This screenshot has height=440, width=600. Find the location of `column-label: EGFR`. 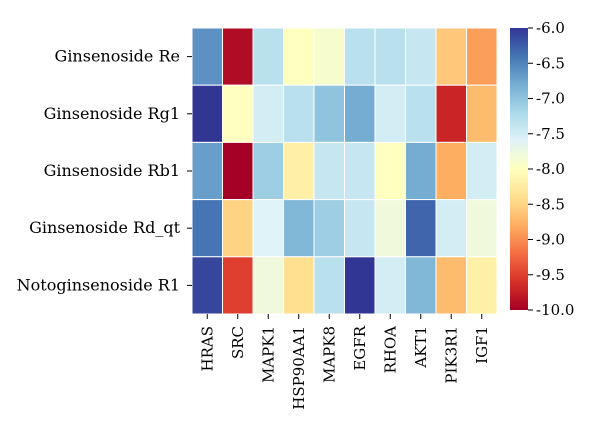

column-label: EGFR is located at coordinates (360, 347).